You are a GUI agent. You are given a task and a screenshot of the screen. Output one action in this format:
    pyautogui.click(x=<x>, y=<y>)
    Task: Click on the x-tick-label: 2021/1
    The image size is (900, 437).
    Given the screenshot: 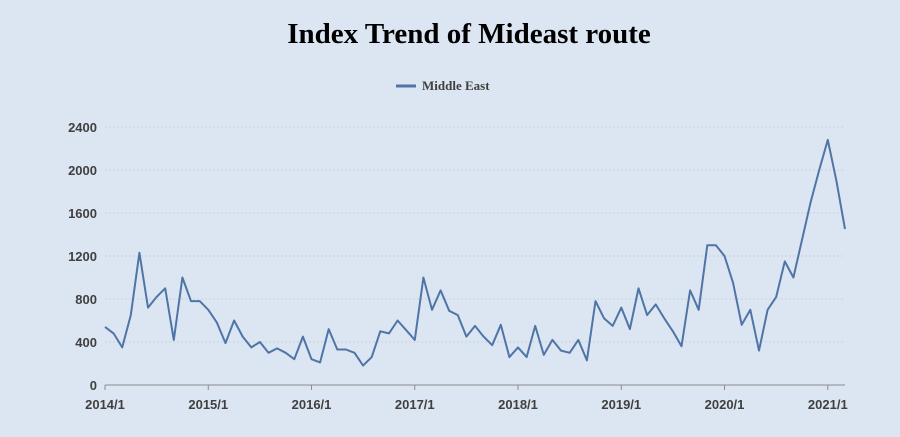 What is the action you would take?
    pyautogui.click(x=828, y=404)
    